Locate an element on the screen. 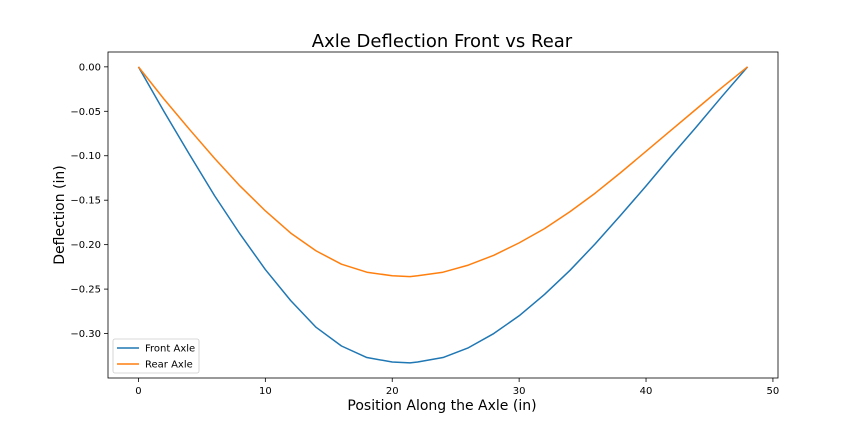 The image size is (864, 432). x-tick-label: 30 is located at coordinates (519, 391).